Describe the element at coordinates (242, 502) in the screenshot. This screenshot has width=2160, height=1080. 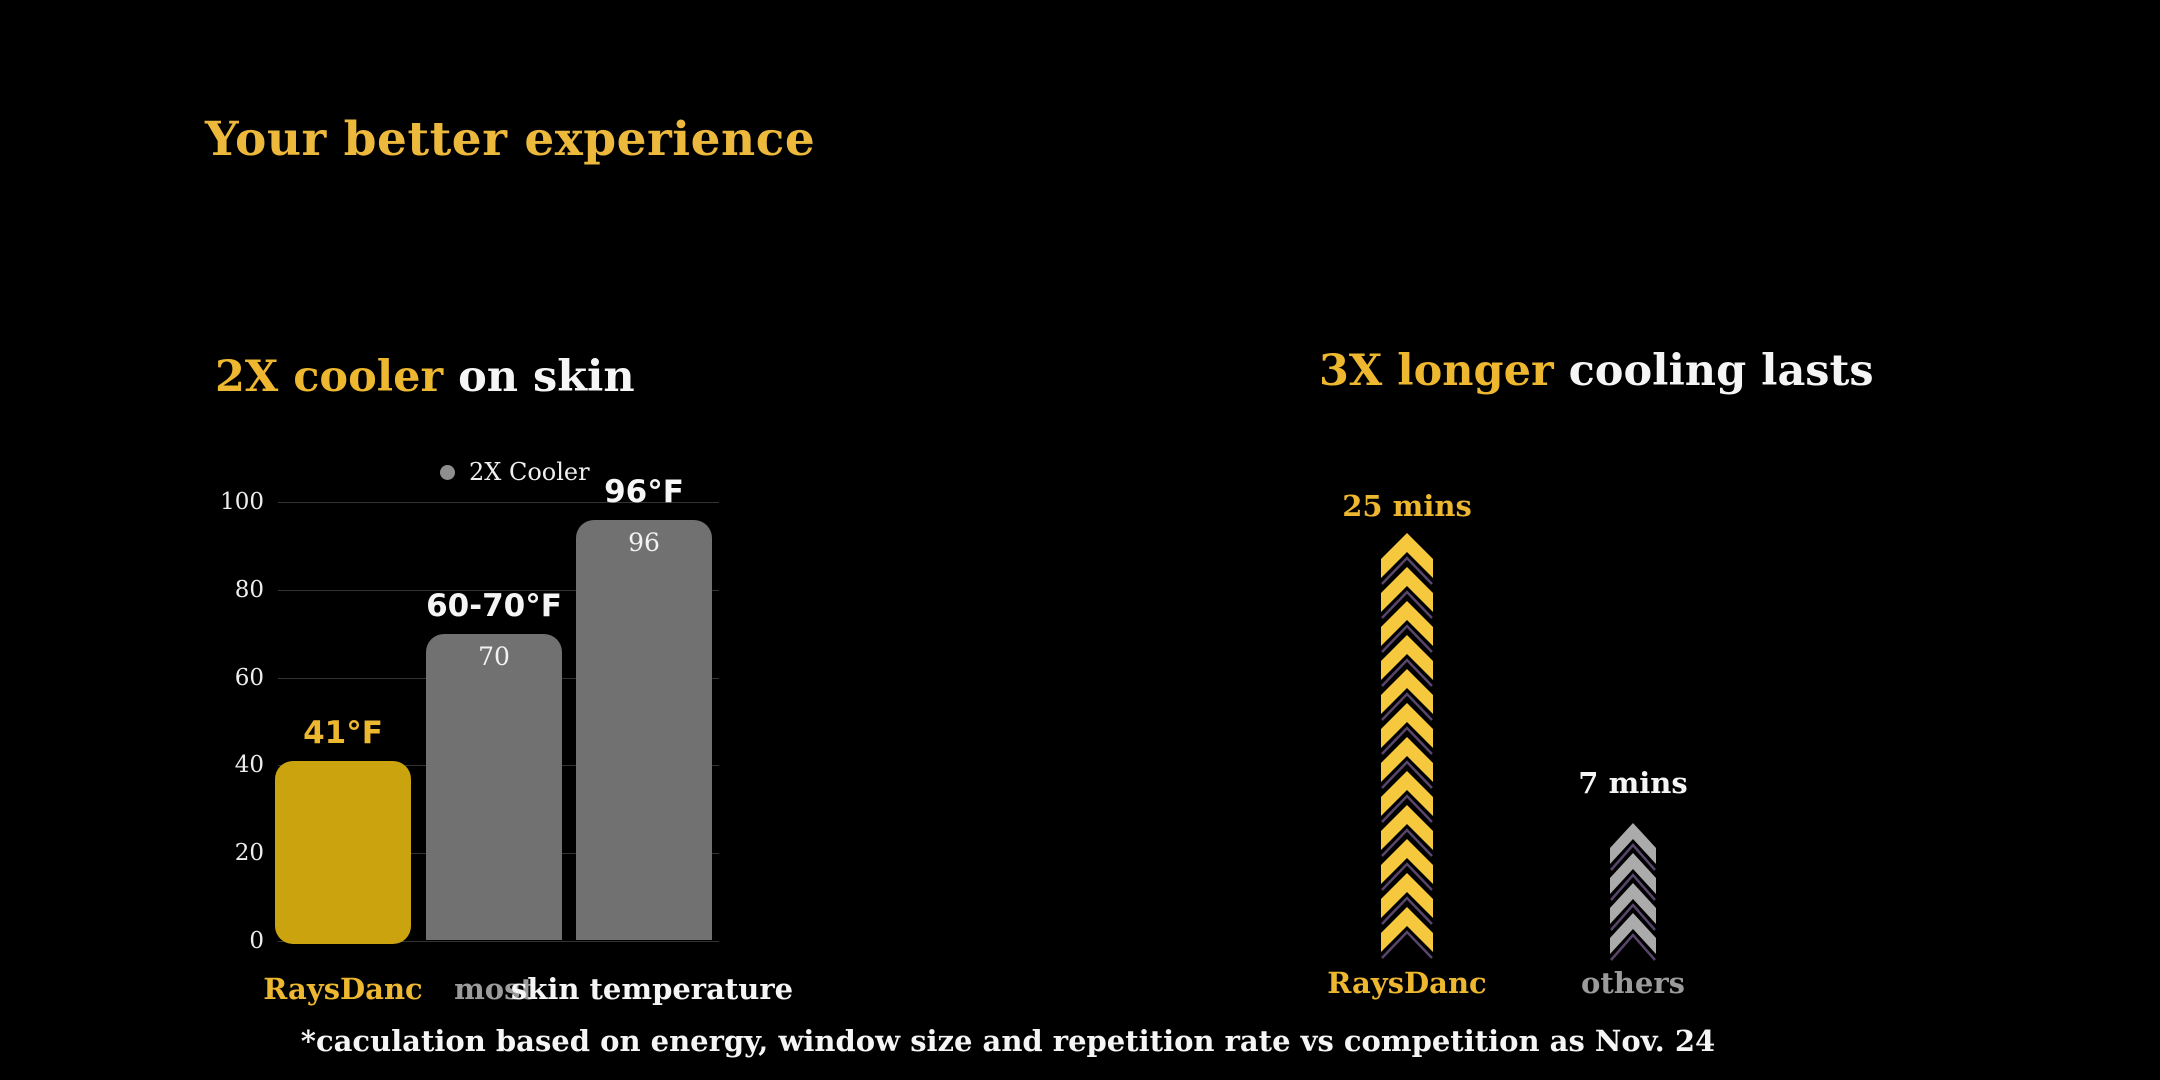
I see `y-axis-tick-label: 100` at that location.